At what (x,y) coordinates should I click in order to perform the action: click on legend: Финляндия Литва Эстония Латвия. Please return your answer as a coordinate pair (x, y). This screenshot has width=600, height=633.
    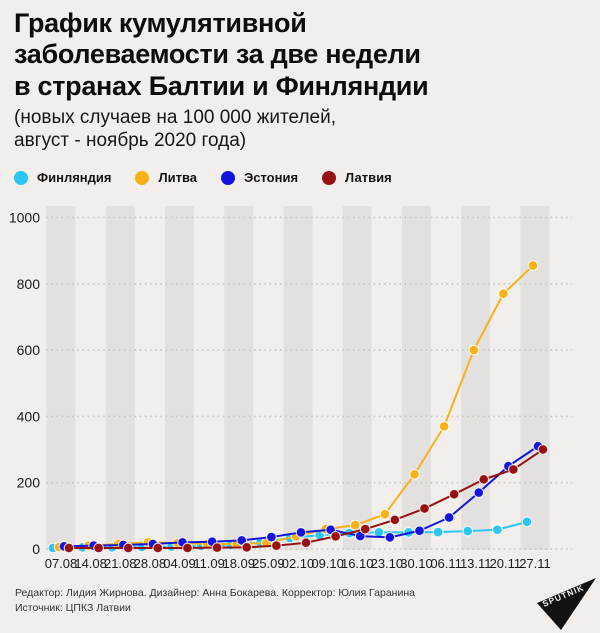
    Looking at the image, I should click on (203, 177).